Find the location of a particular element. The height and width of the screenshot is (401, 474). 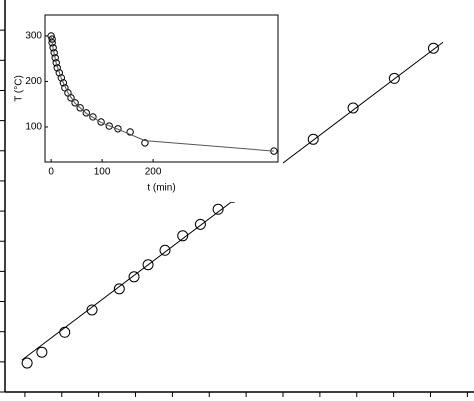

x-tick-label: 0 is located at coordinates (51, 172).